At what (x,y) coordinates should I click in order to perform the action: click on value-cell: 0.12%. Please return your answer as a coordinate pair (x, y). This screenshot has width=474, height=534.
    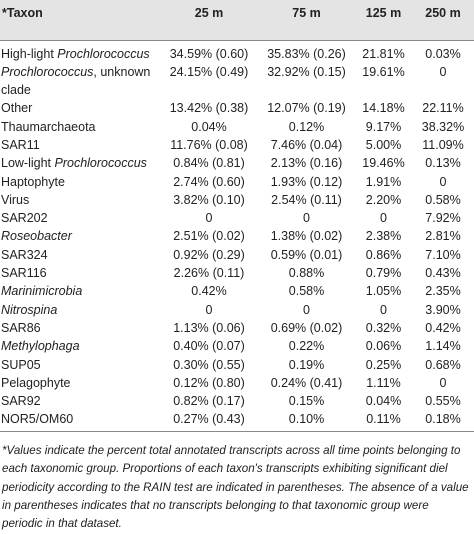
    Looking at the image, I should click on (306, 126).